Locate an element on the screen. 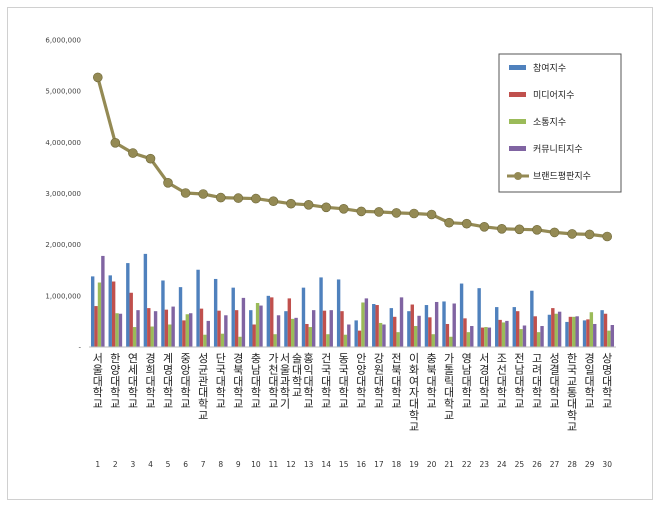 Image resolution: width=660 pixels, height=508 pixels. rank-label-10: 10 is located at coordinates (256, 464).